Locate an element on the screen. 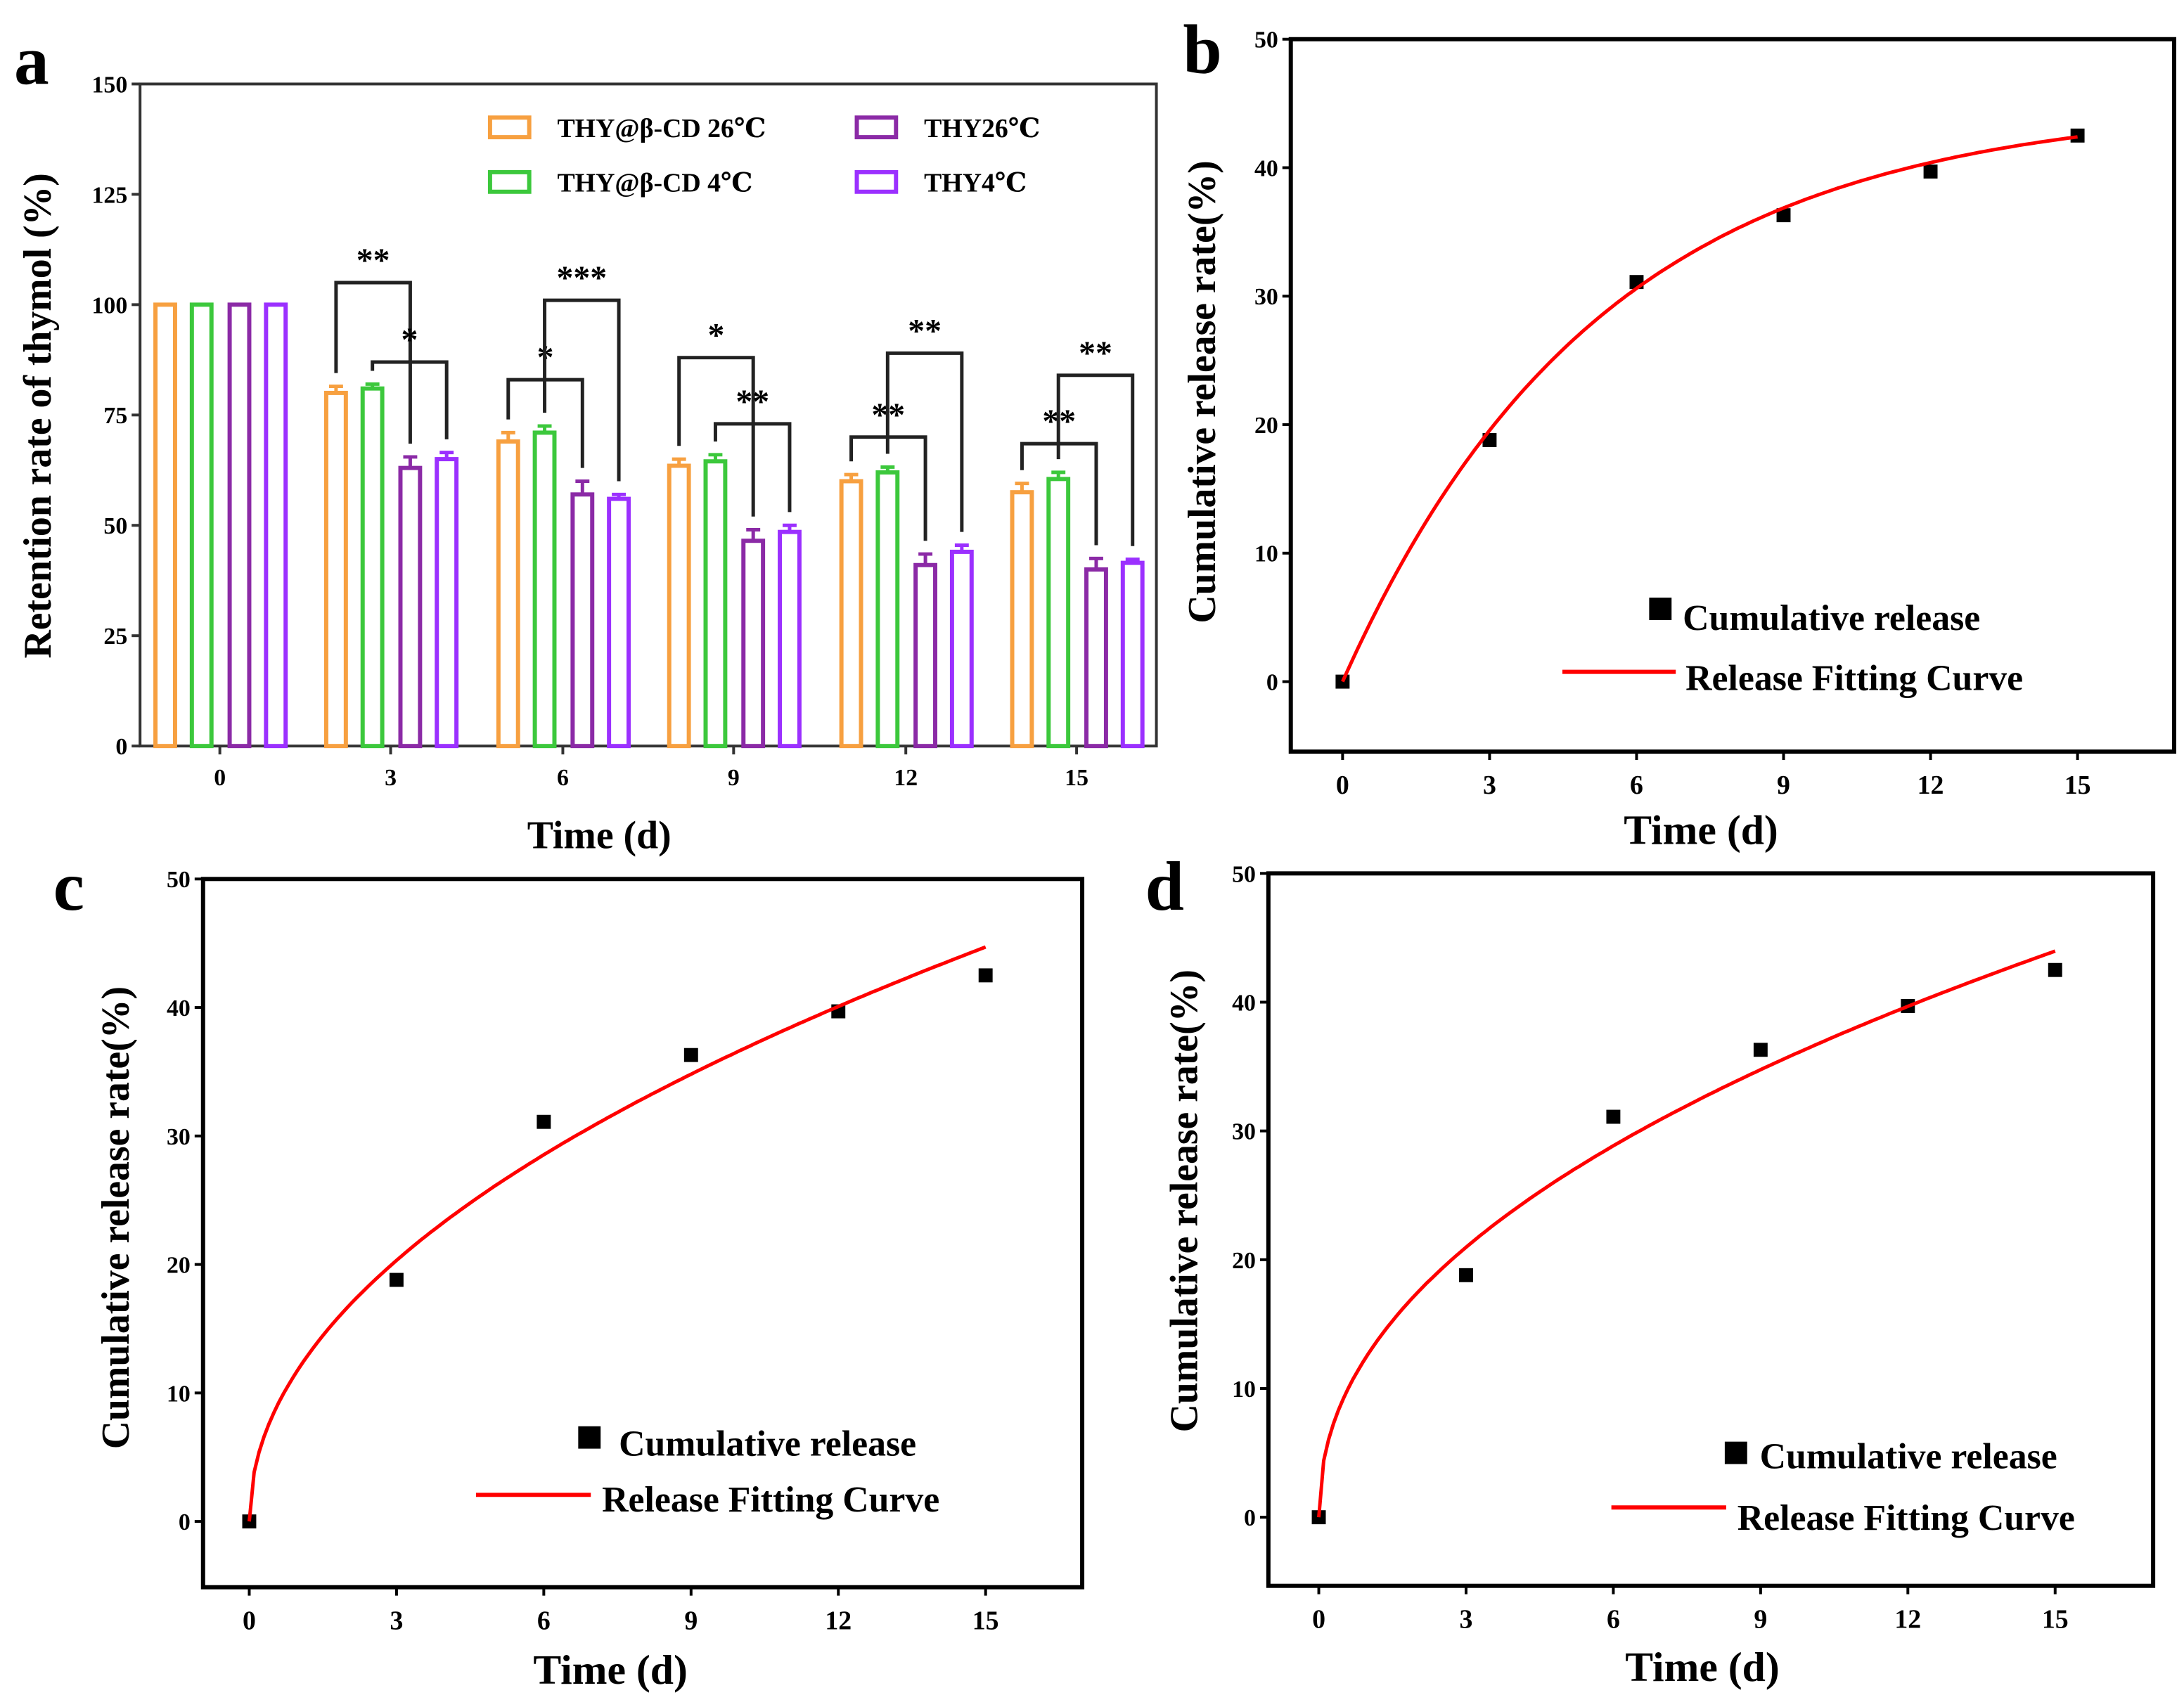  legend-label: THY@β-CD 26℃ is located at coordinates (661, 129).